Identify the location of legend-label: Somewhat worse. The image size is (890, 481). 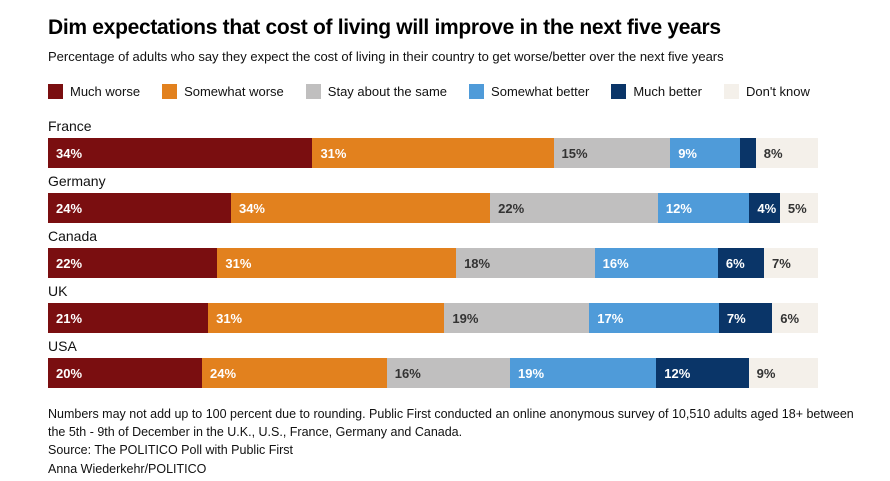
(234, 92).